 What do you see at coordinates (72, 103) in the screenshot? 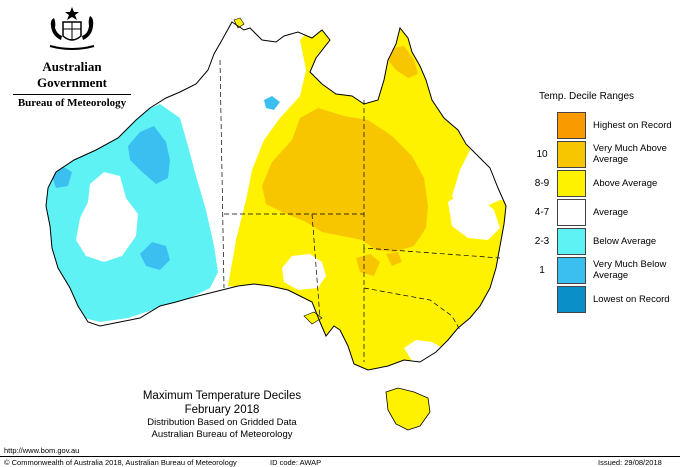
I see `agency-name: Bureau of Meteorology` at bounding box center [72, 103].